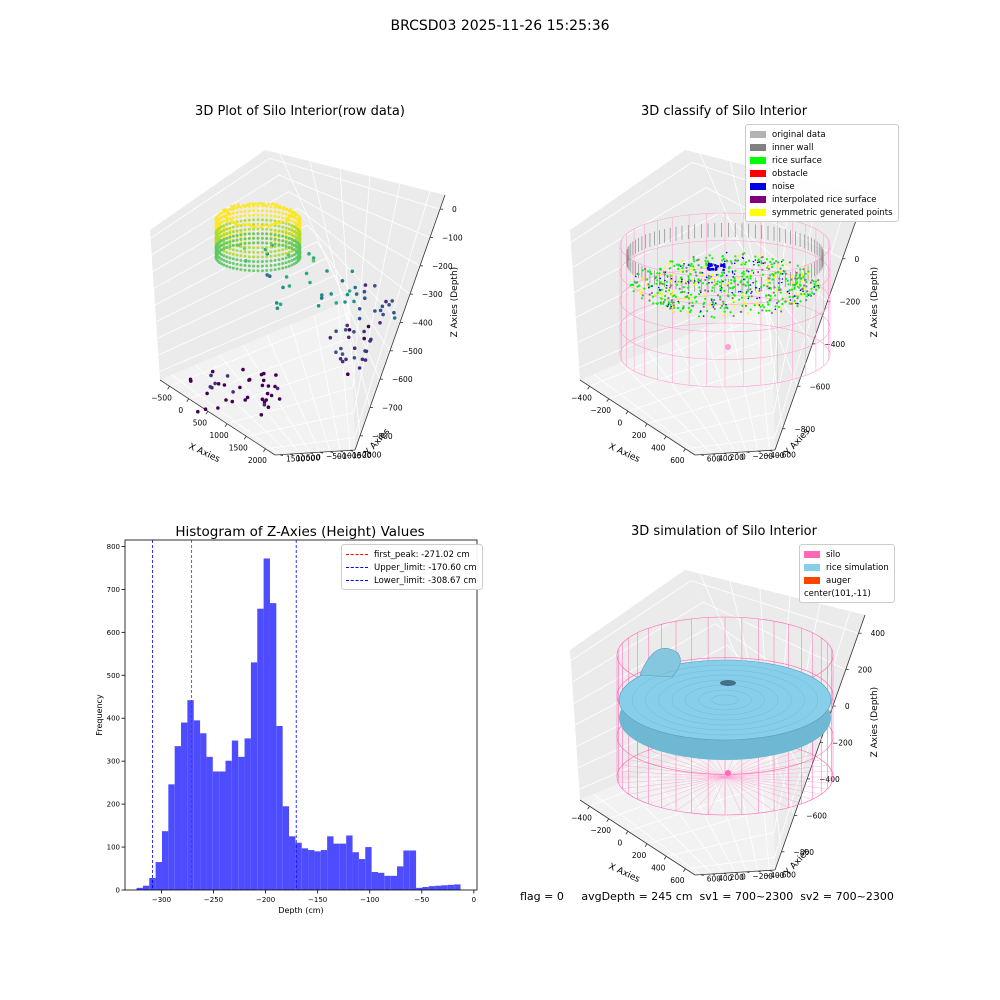 The image size is (1000, 1000). Describe the element at coordinates (349, 456) in the screenshot. I see `raw-y-tick-label: −1000` at that location.